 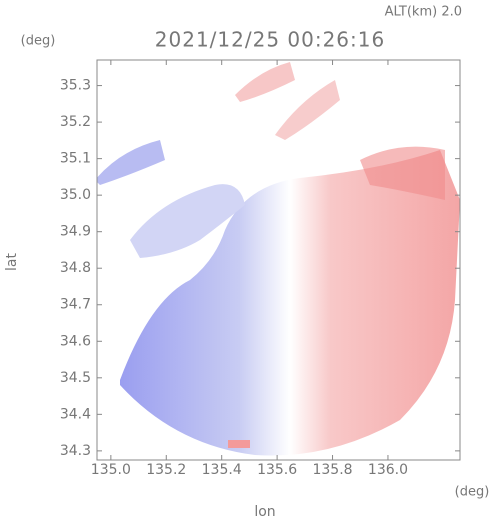 I want to click on altitude-annotation: ALT(km) 2.0, so click(x=423, y=12).